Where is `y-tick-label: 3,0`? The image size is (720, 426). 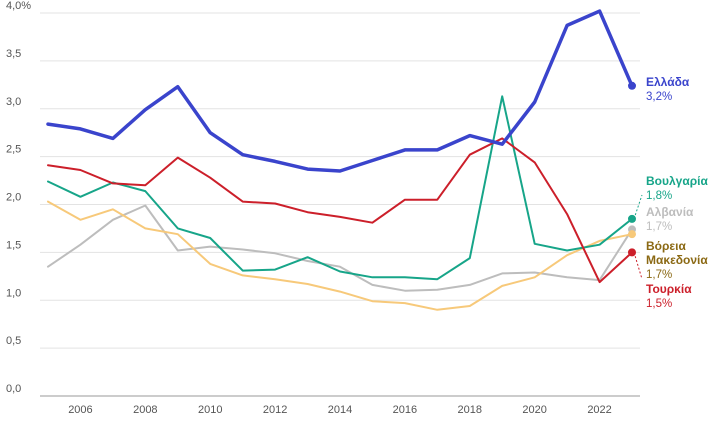
y-tick-label: 3,0 is located at coordinates (13, 102).